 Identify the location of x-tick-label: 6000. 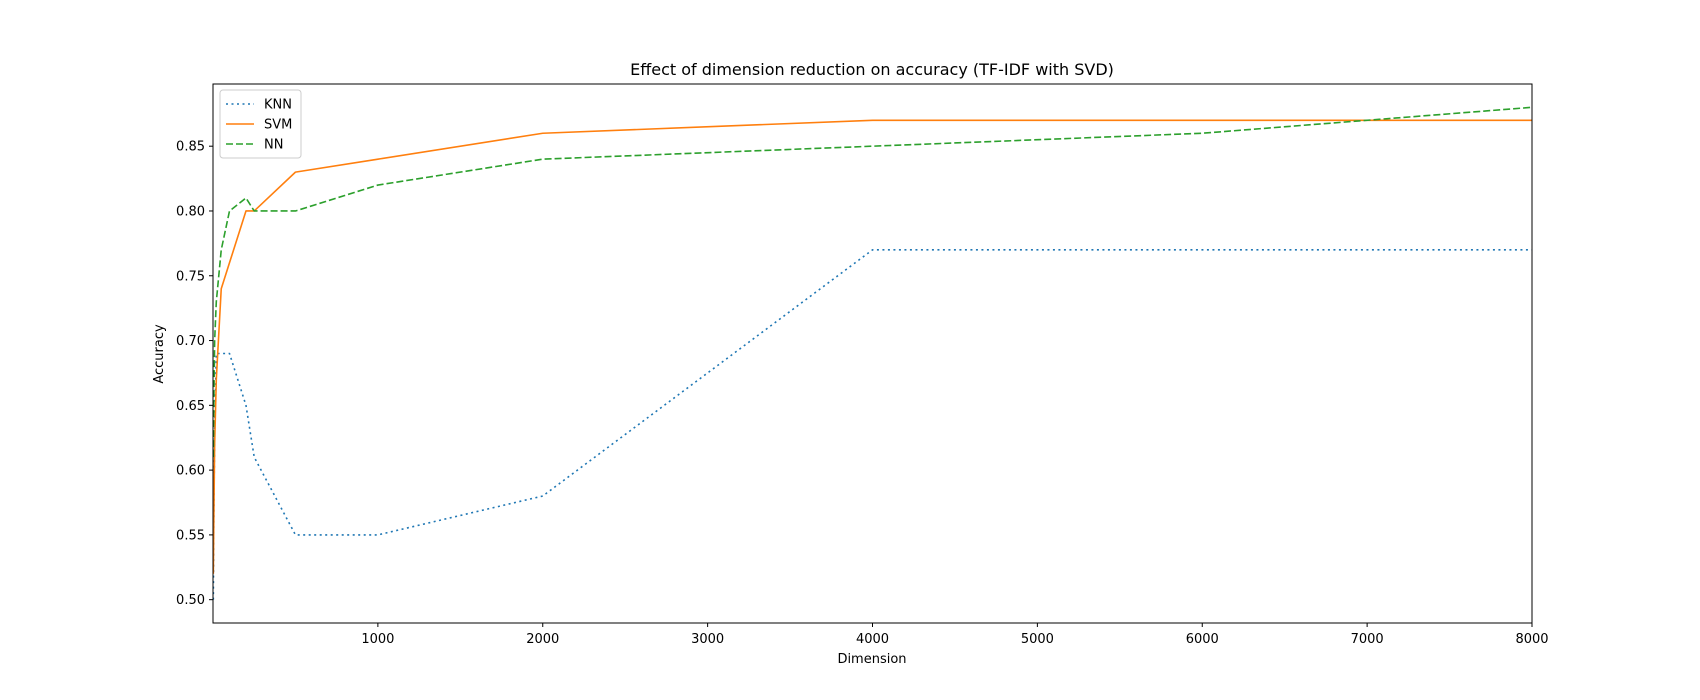
(1202, 639).